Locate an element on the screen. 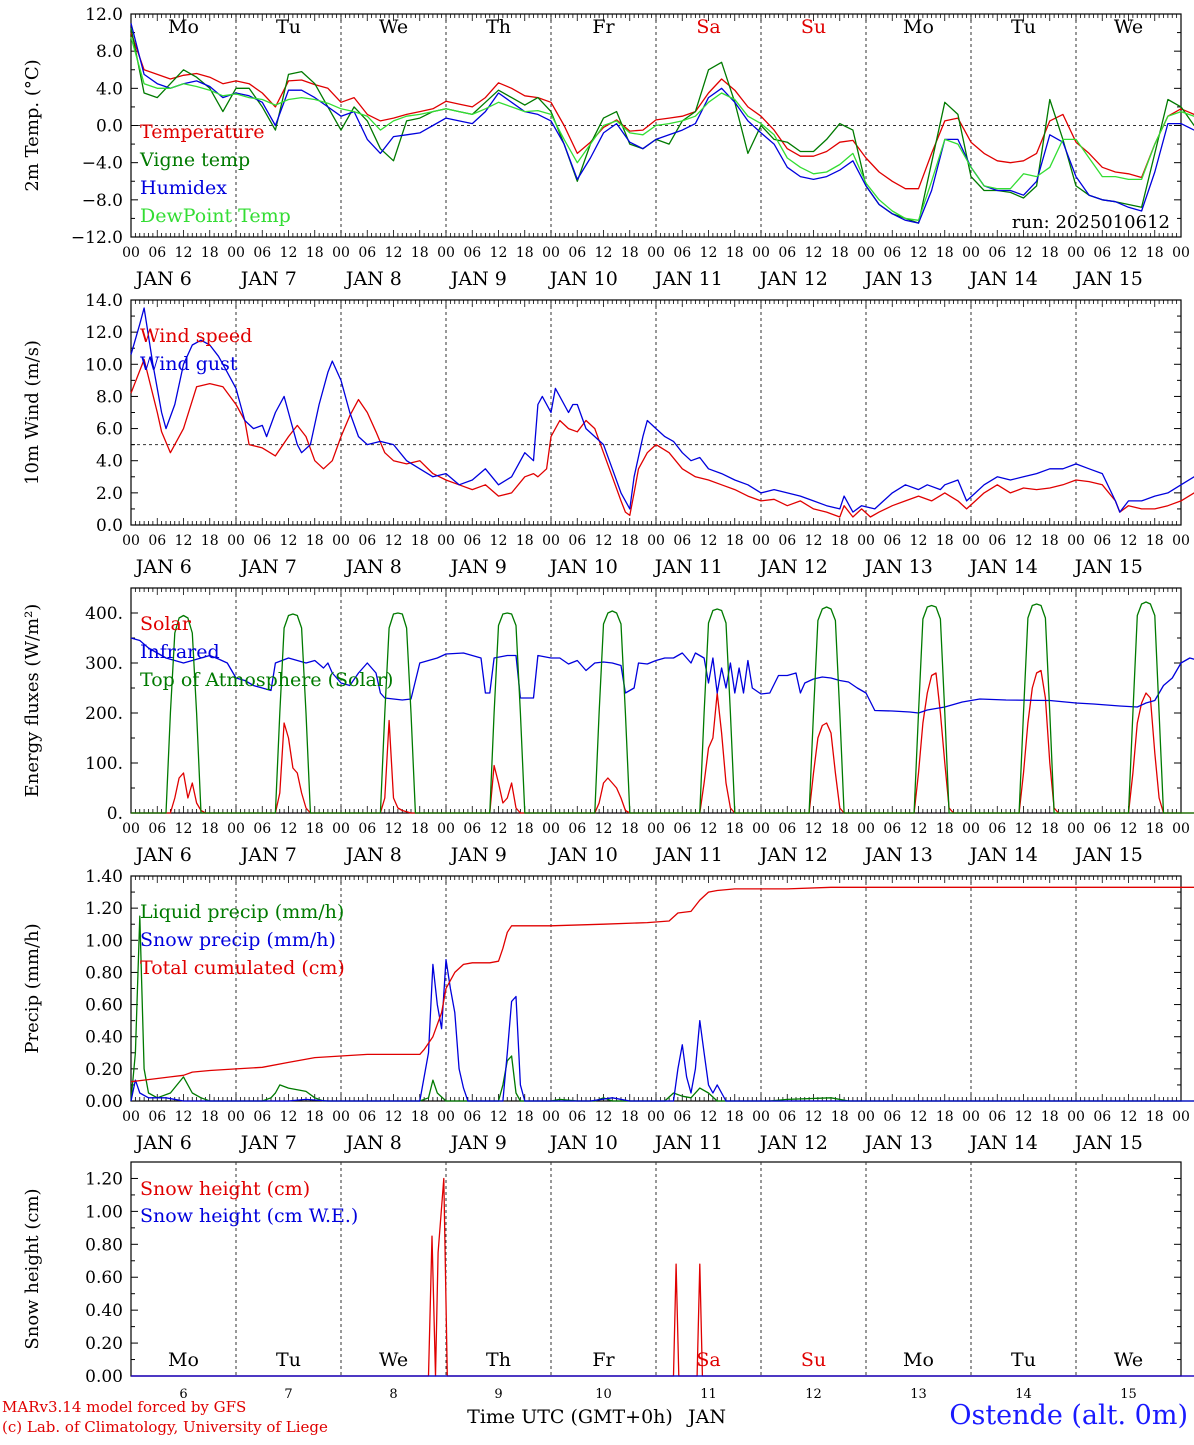 Image resolution: width=1194 pixels, height=1445 pixels. y-tick-label: 2.0 is located at coordinates (109, 494).